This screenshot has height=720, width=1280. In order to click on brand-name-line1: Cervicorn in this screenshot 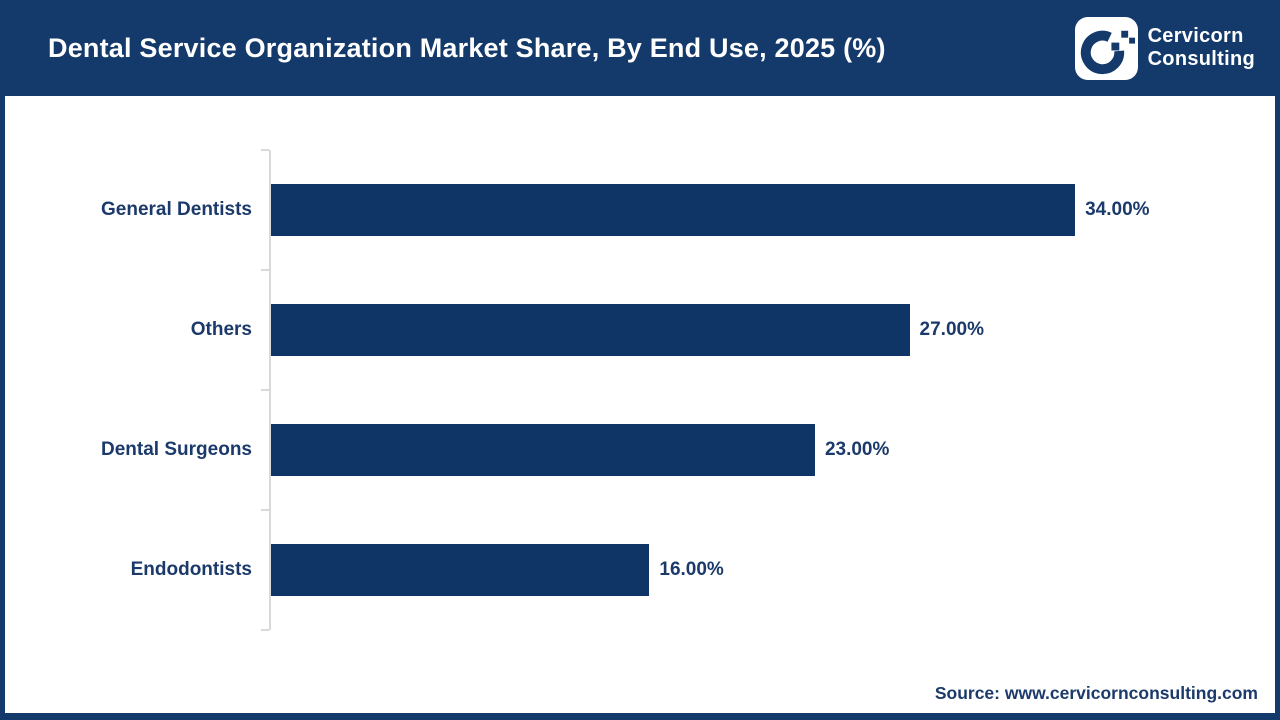, I will do `click(1195, 35)`.